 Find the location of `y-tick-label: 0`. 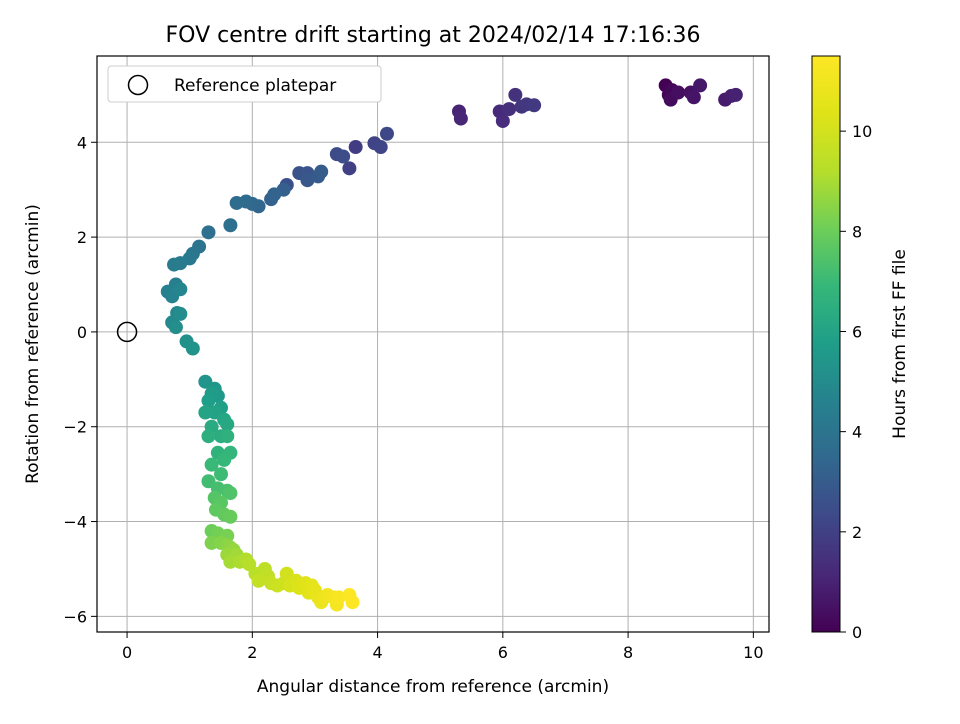

y-tick-label: 0 is located at coordinates (82, 332).